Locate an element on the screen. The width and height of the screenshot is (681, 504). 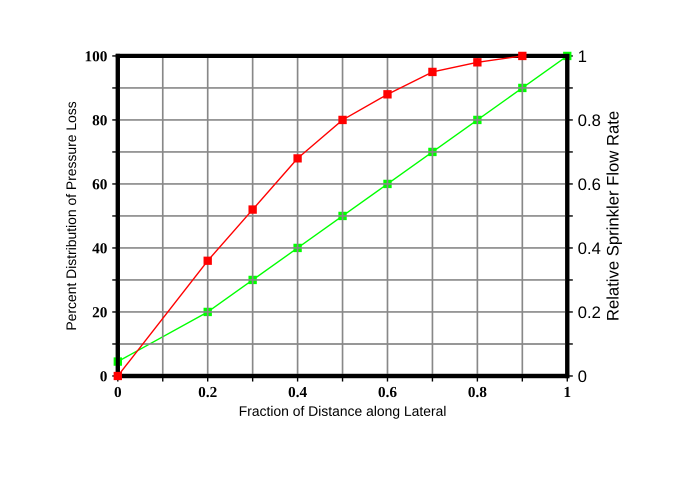
x-tick-label: 0.2 is located at coordinates (207, 392).